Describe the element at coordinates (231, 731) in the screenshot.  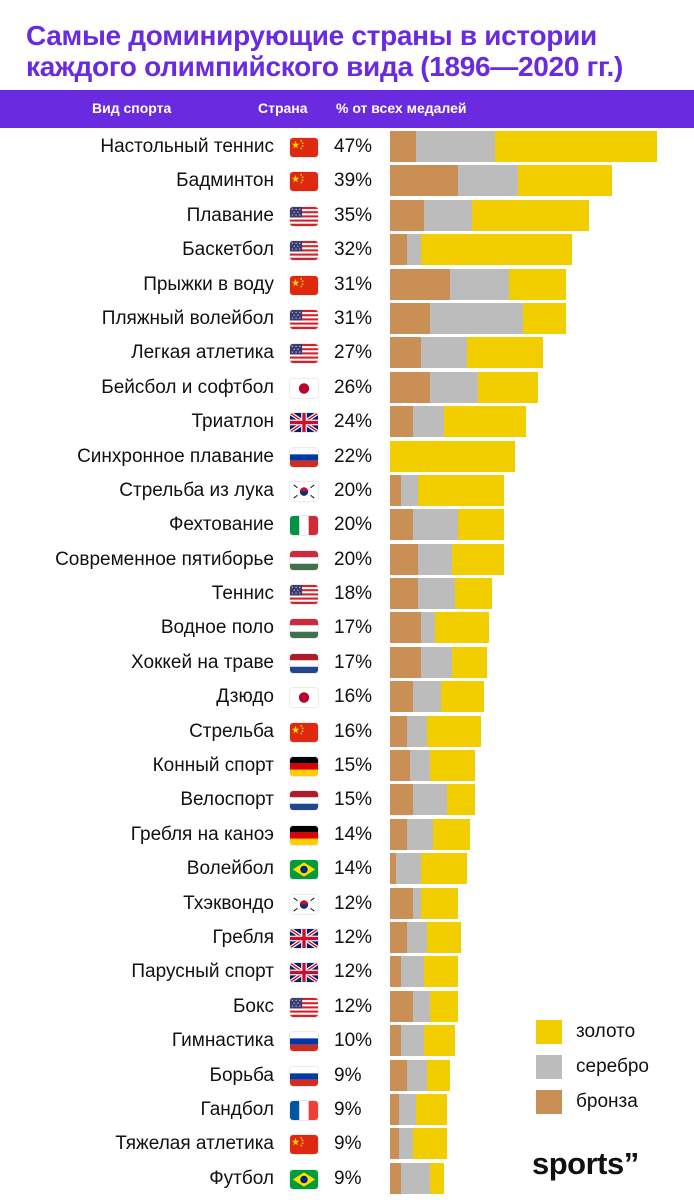
I see `sport-label: Стрельба` at that location.